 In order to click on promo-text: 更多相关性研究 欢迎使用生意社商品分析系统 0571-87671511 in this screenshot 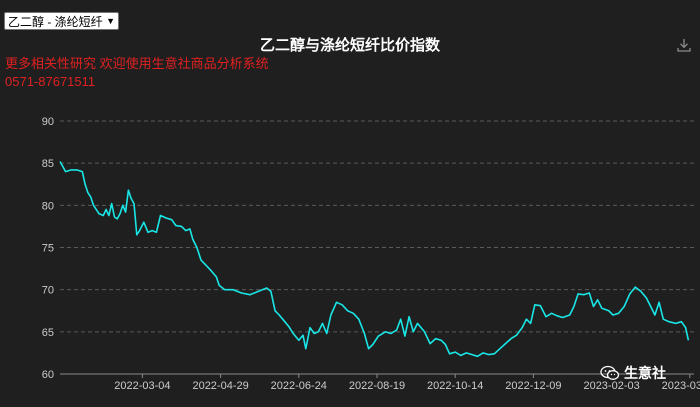, I will do `click(137, 73)`.